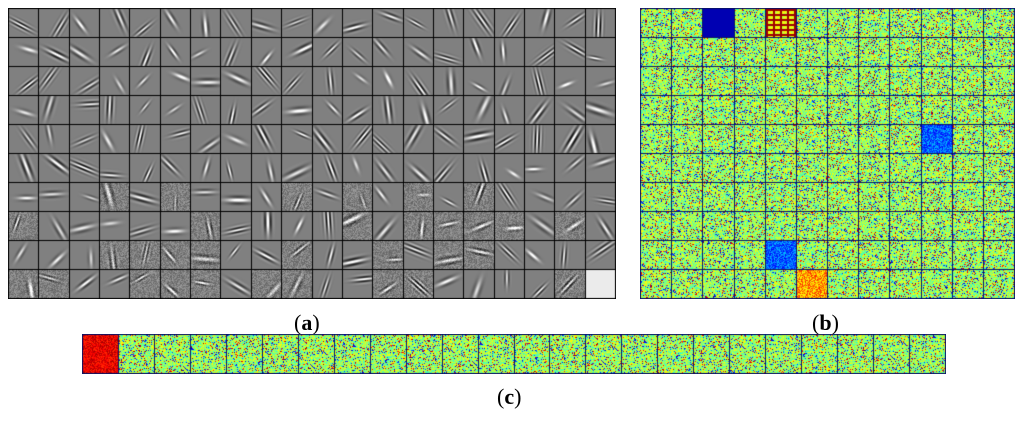  I want to click on caption-b: (b), so click(825, 322).